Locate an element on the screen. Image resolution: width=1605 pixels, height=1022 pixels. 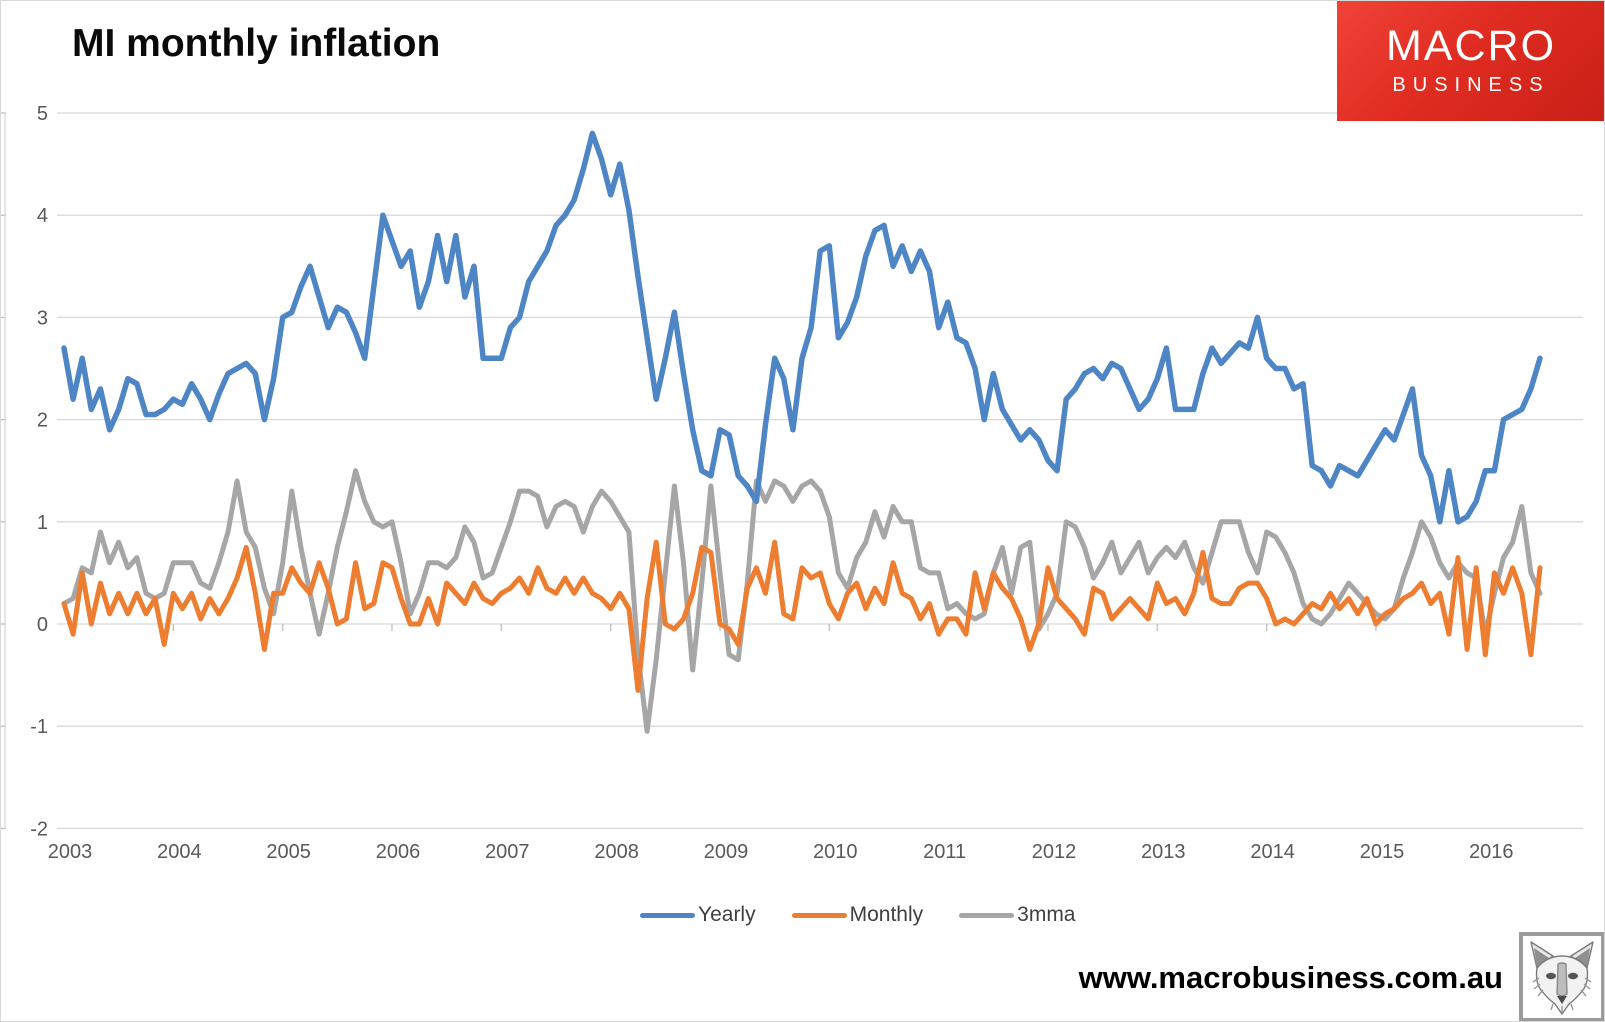
legend-item-monthly: Monthly is located at coordinates (857, 915).